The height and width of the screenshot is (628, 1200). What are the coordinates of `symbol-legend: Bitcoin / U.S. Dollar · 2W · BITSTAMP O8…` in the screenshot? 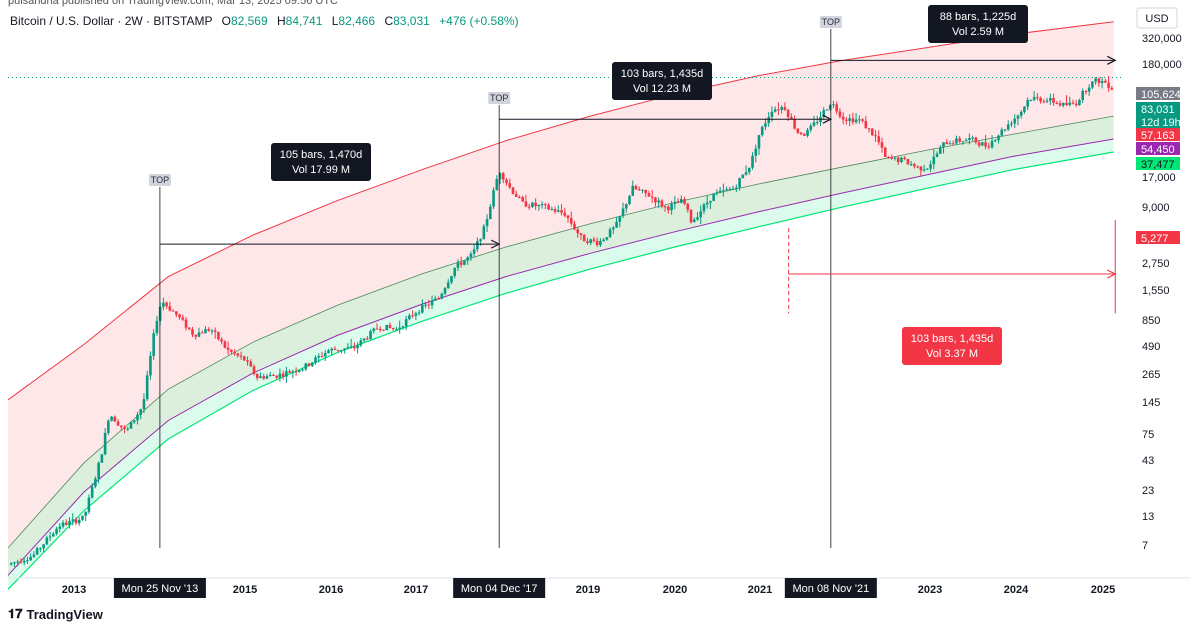 It's located at (264, 21).